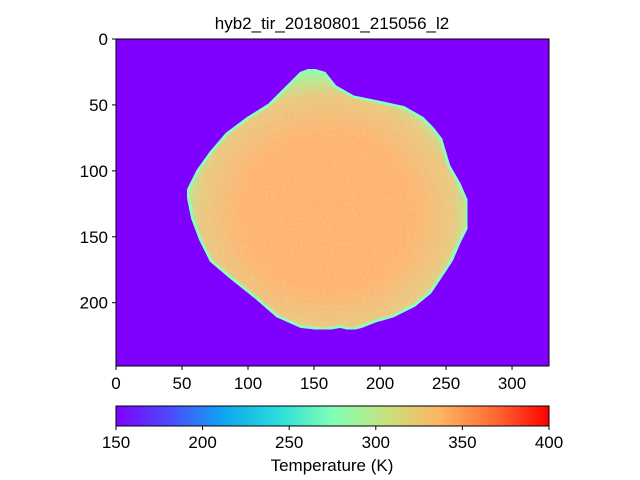  I want to click on y-tick-label: 200, so click(94, 303).